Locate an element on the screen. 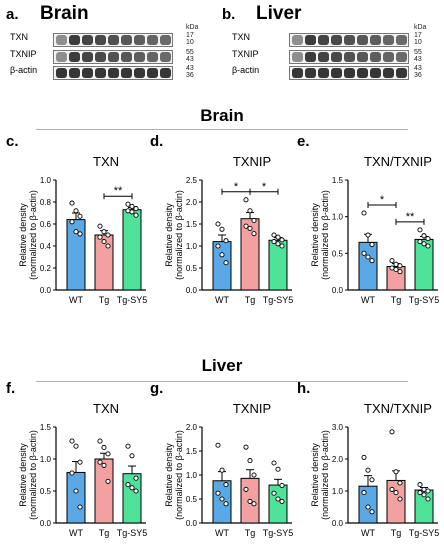  section-title-brain: Brain is located at coordinates (222, 115).